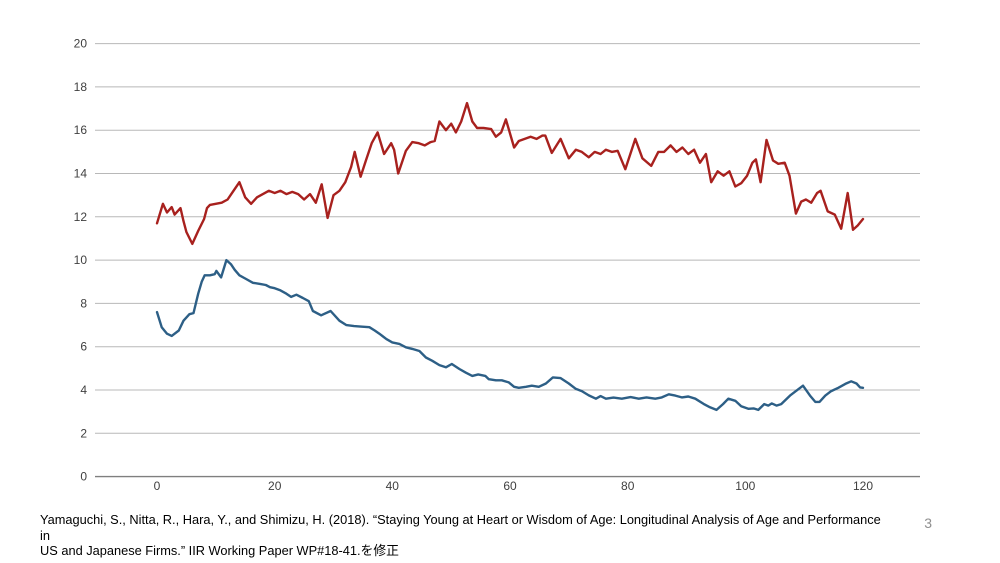 The image size is (1000, 563). I want to click on y-tick-label: 0, so click(83, 477).